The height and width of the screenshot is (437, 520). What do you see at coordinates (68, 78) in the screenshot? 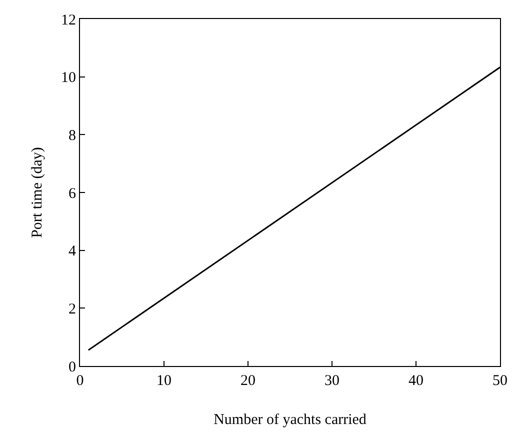
I see `y-tick-label: 10` at bounding box center [68, 78].